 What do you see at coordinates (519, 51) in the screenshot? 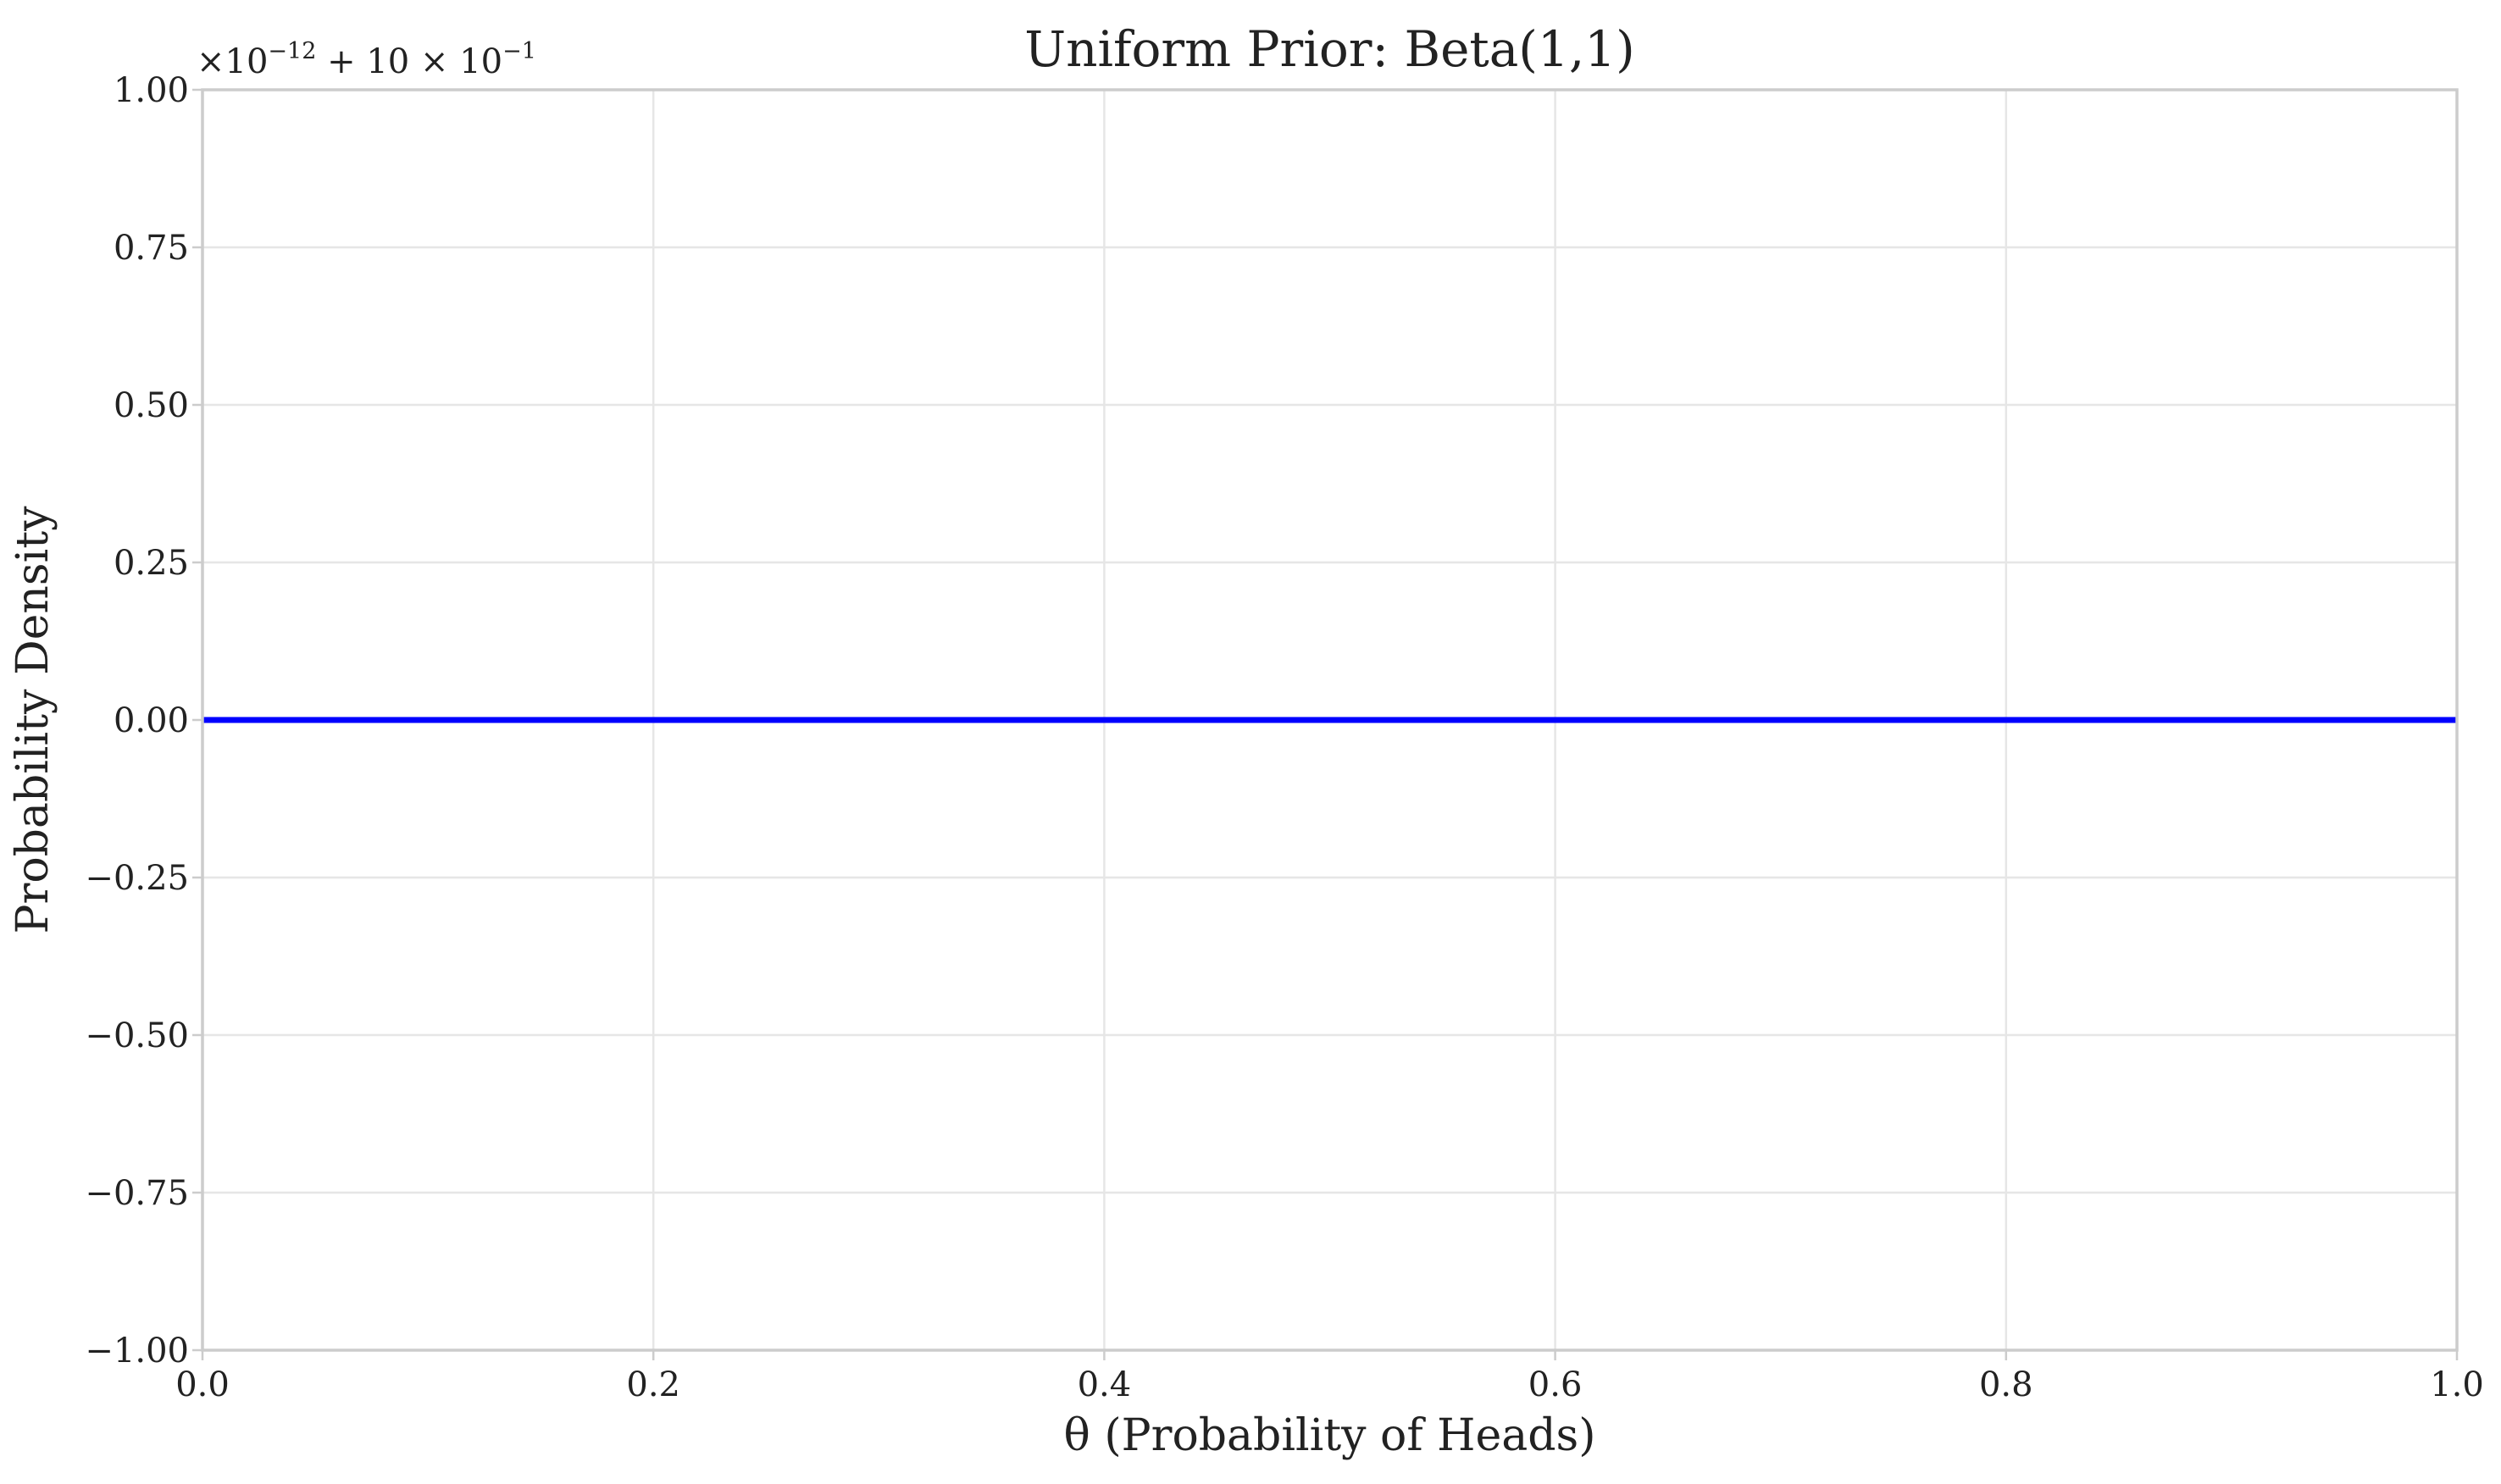
I see `offset-exponent-2: −1` at bounding box center [519, 51].